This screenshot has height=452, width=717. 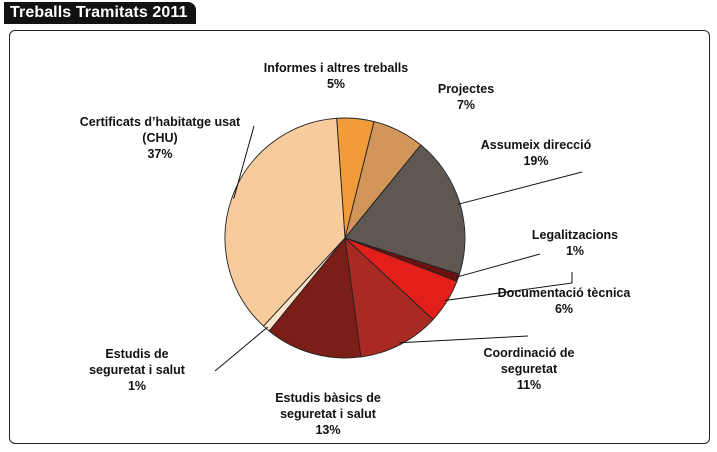 I want to click on slice-percent-label: 37%, so click(x=159, y=154).